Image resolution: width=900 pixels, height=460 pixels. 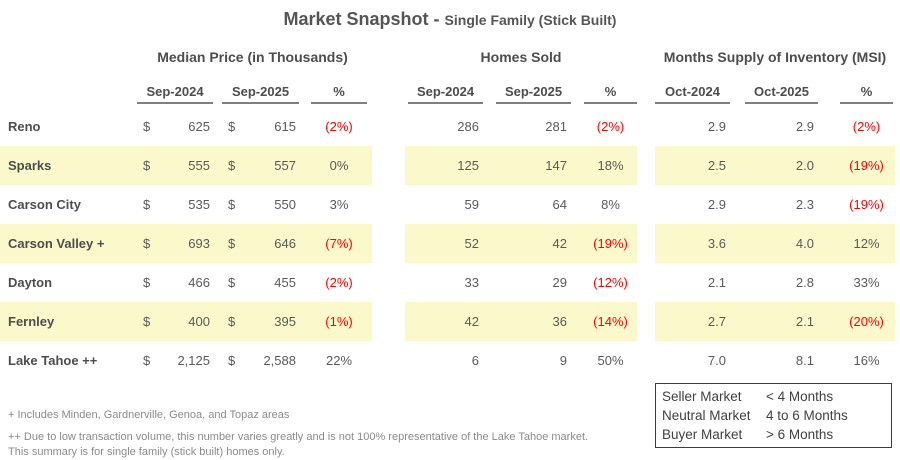 What do you see at coordinates (199, 204) in the screenshot?
I see `value: 535` at bounding box center [199, 204].